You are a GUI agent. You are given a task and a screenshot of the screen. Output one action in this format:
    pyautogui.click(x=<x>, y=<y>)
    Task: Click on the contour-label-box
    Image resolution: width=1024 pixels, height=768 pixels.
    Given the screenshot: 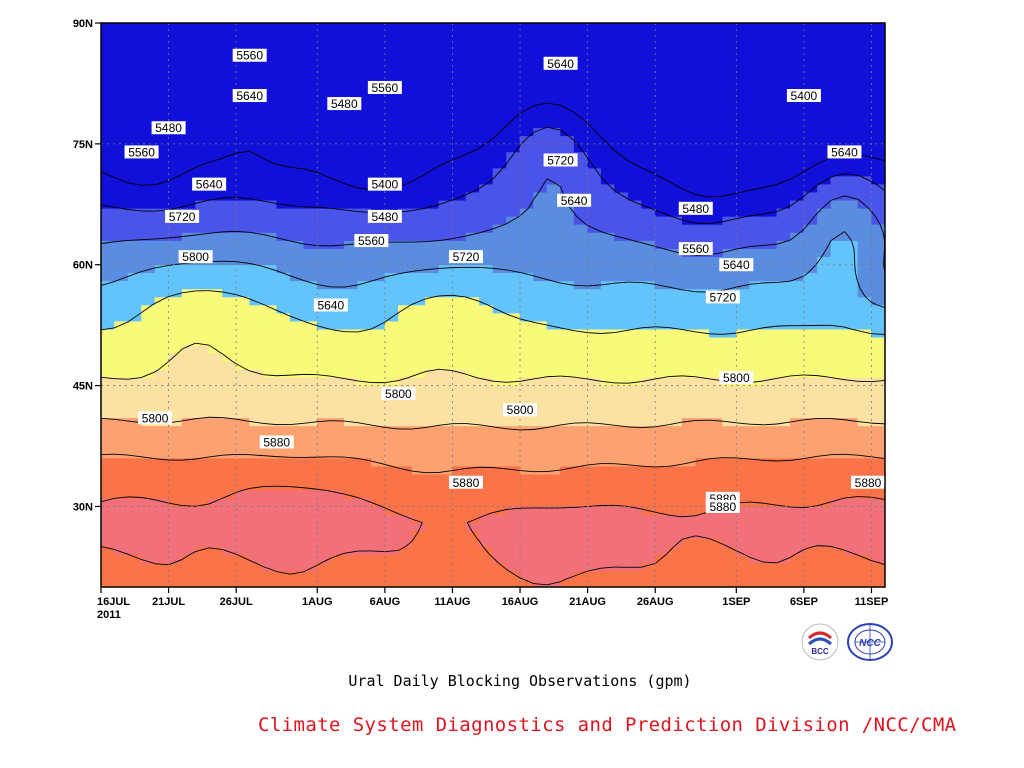 What is the action you would take?
    pyautogui.click(x=141, y=152)
    